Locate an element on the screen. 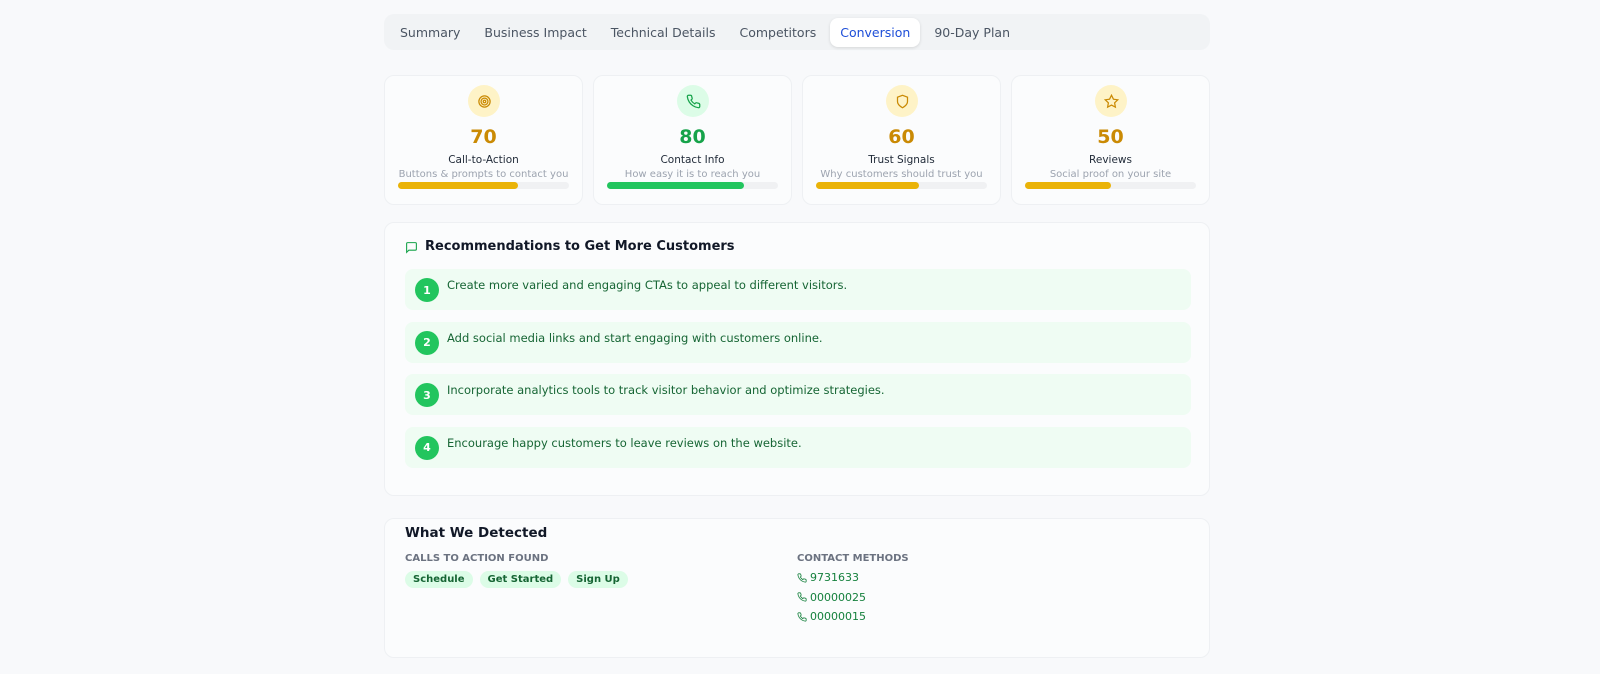  cta-chip: Sign Up is located at coordinates (598, 579).